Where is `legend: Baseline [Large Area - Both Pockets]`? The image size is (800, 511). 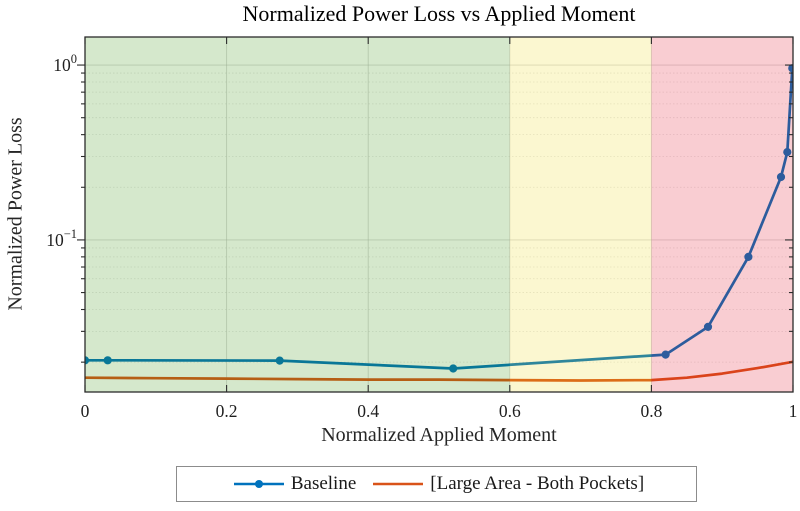
legend: Baseline [Large Area - Both Pockets] is located at coordinates (436, 484).